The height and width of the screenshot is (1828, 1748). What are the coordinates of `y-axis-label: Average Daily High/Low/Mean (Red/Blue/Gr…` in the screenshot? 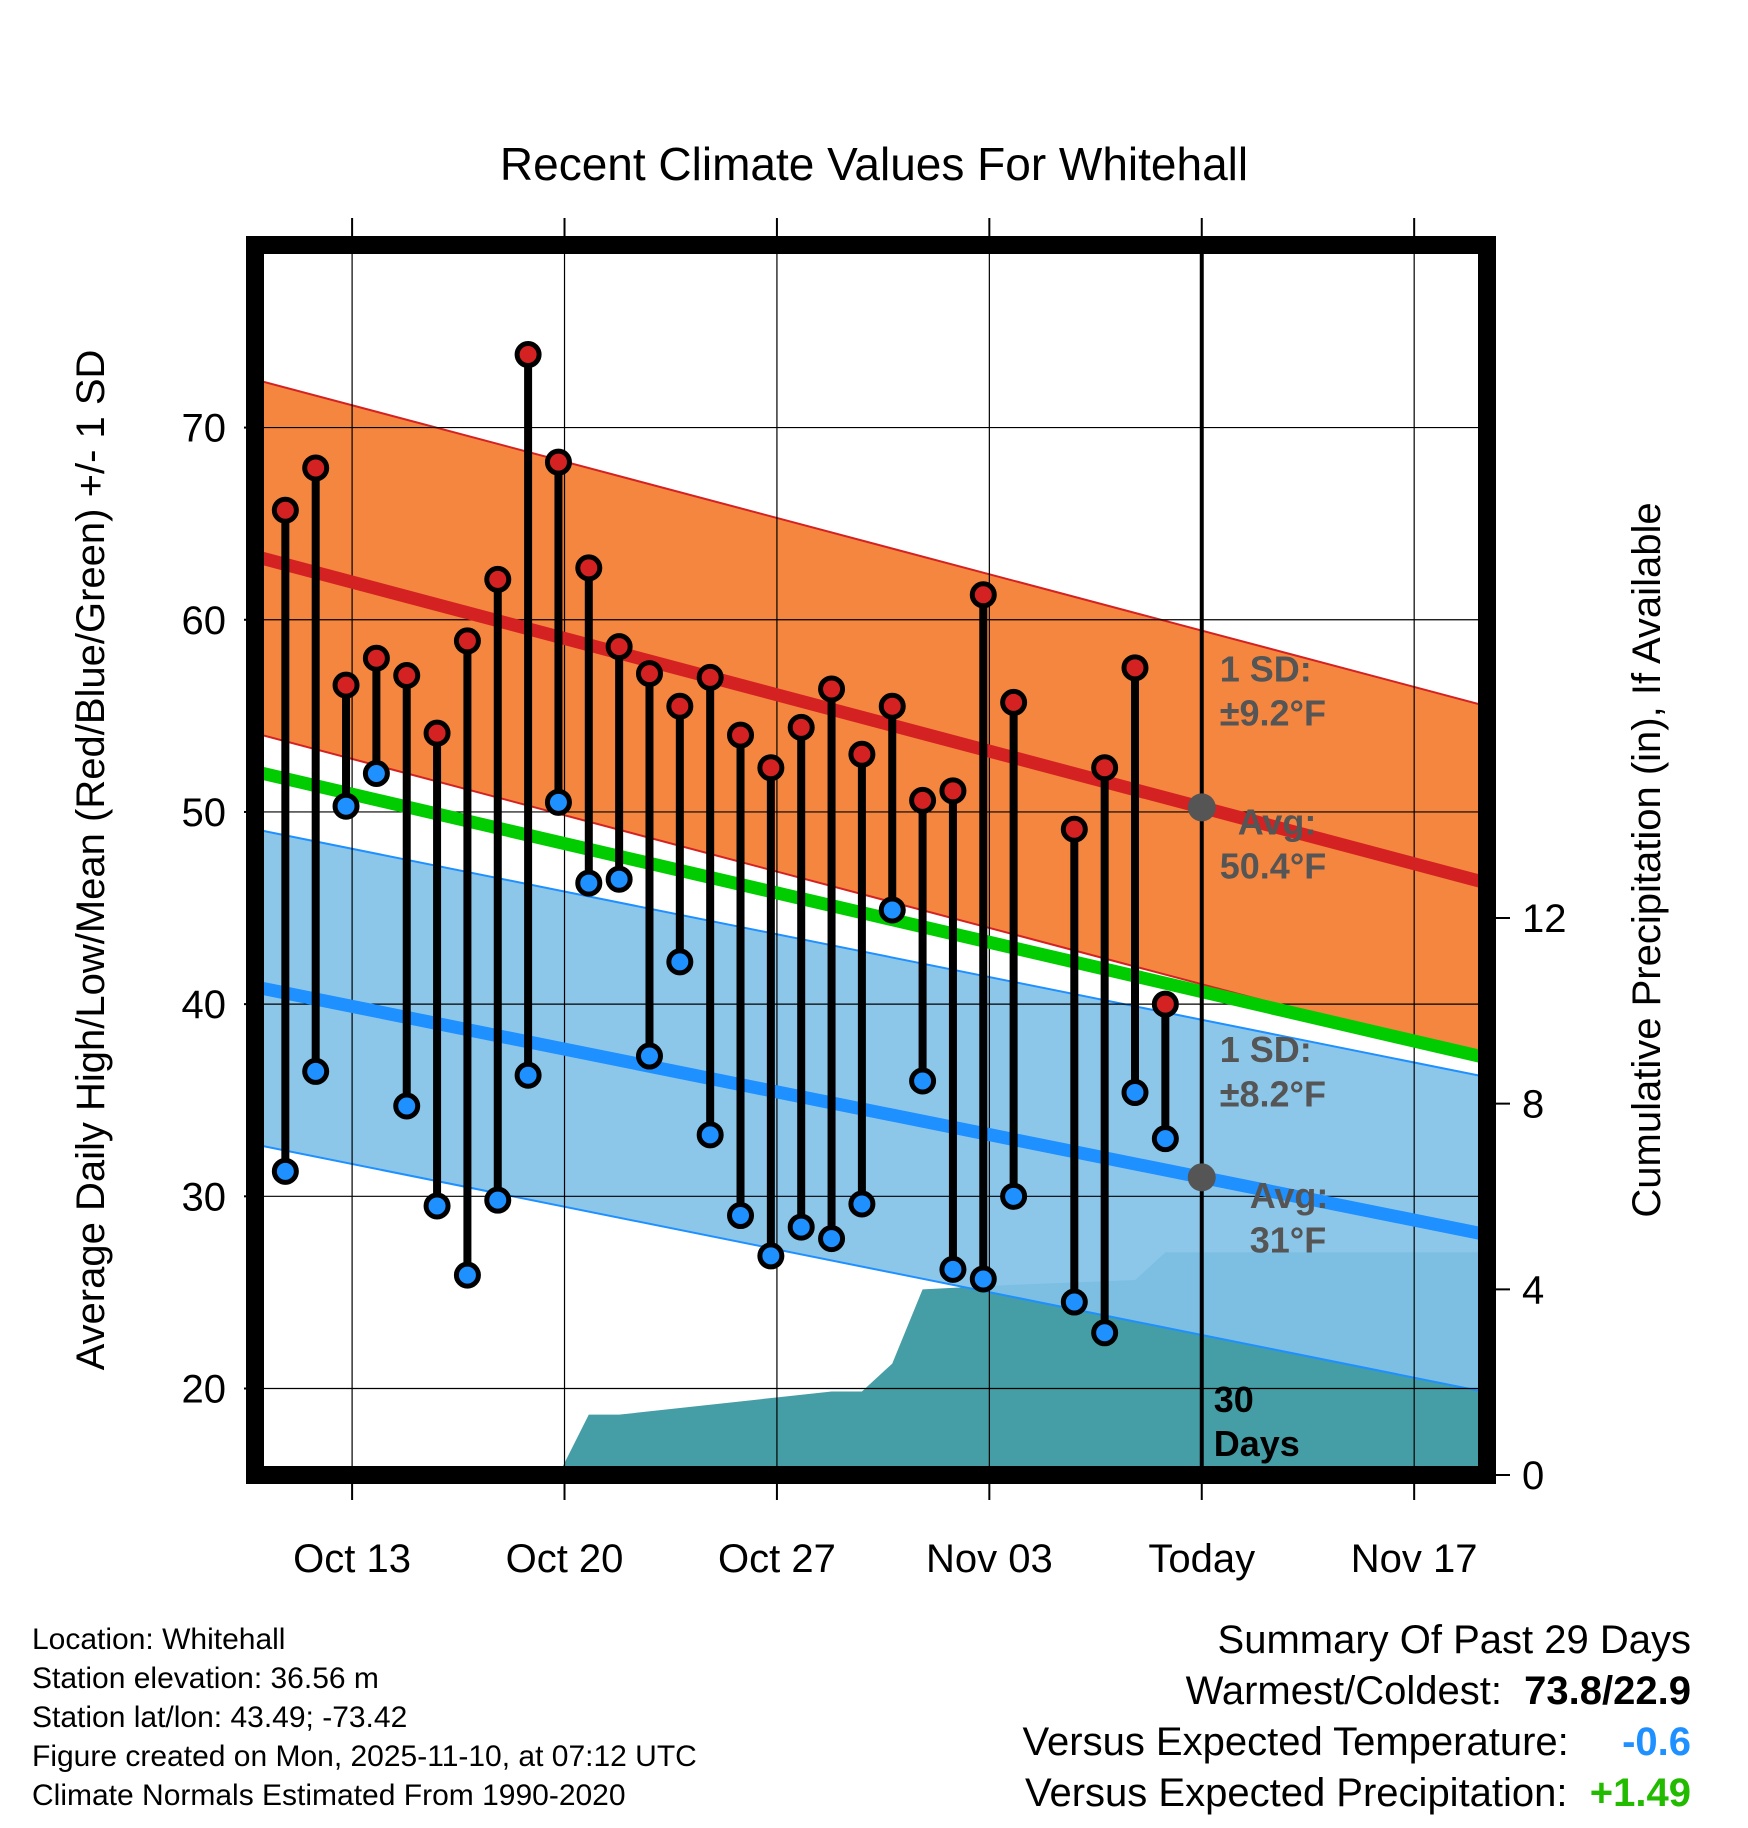 It's located at (91, 860).